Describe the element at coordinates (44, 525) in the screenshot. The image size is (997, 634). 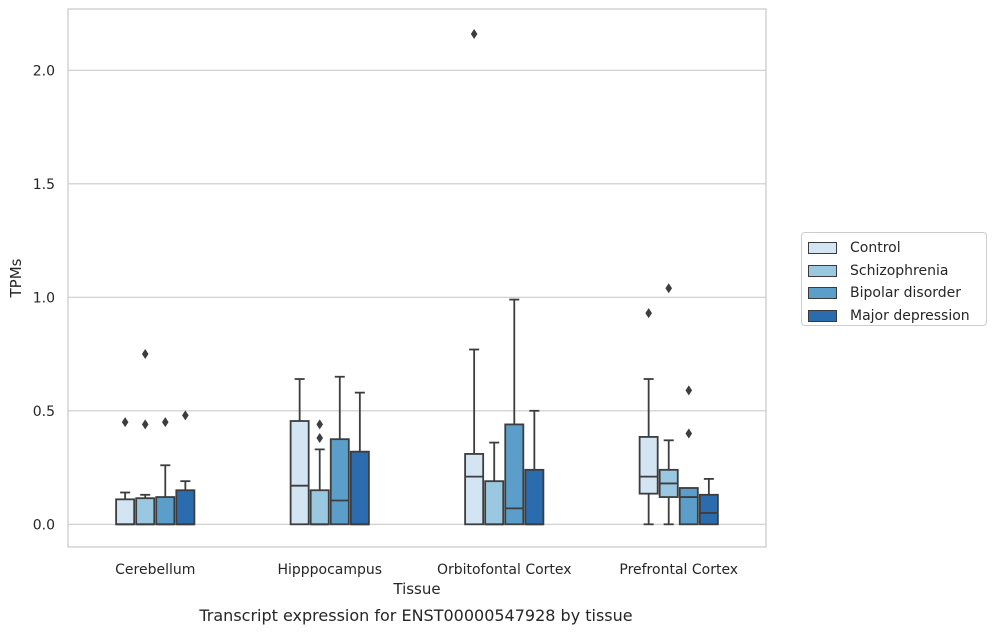
I see `y-tick-label: 0.0` at that location.